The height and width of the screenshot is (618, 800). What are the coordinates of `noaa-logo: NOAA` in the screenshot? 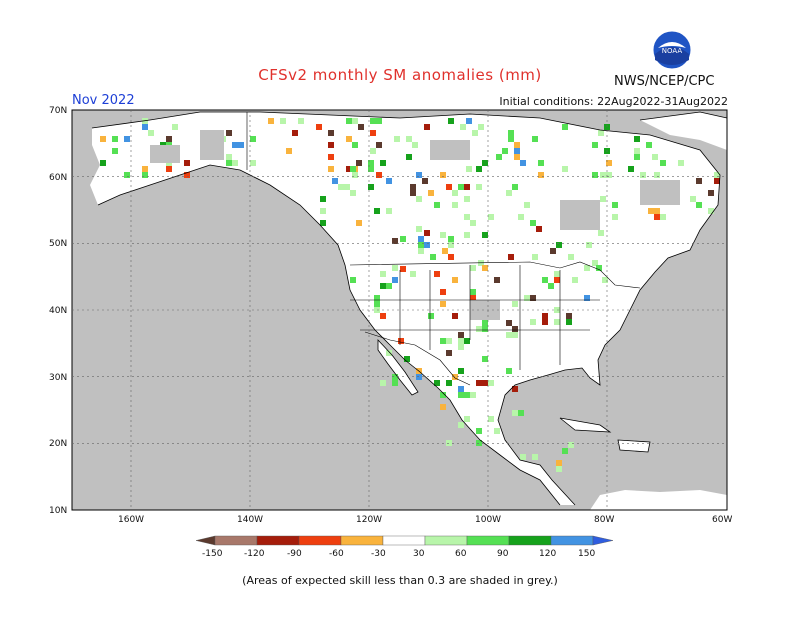 It's located at (672, 50).